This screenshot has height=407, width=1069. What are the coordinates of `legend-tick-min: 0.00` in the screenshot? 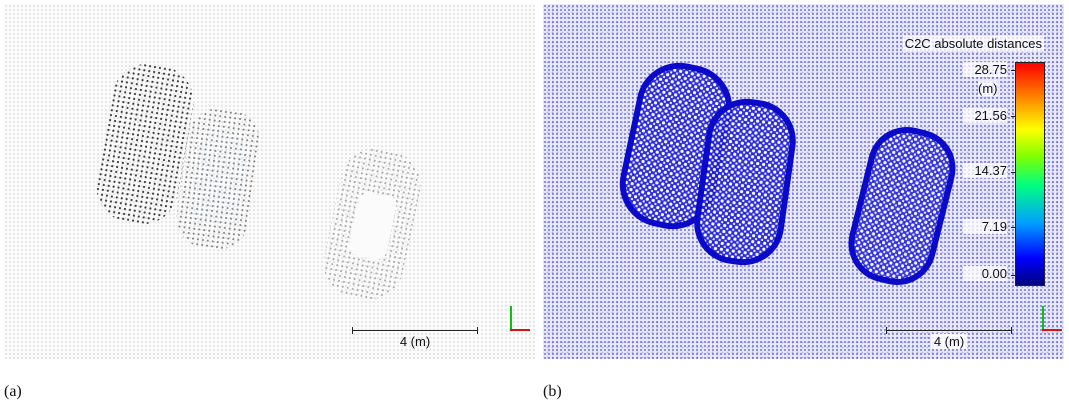 It's located at (985, 273).